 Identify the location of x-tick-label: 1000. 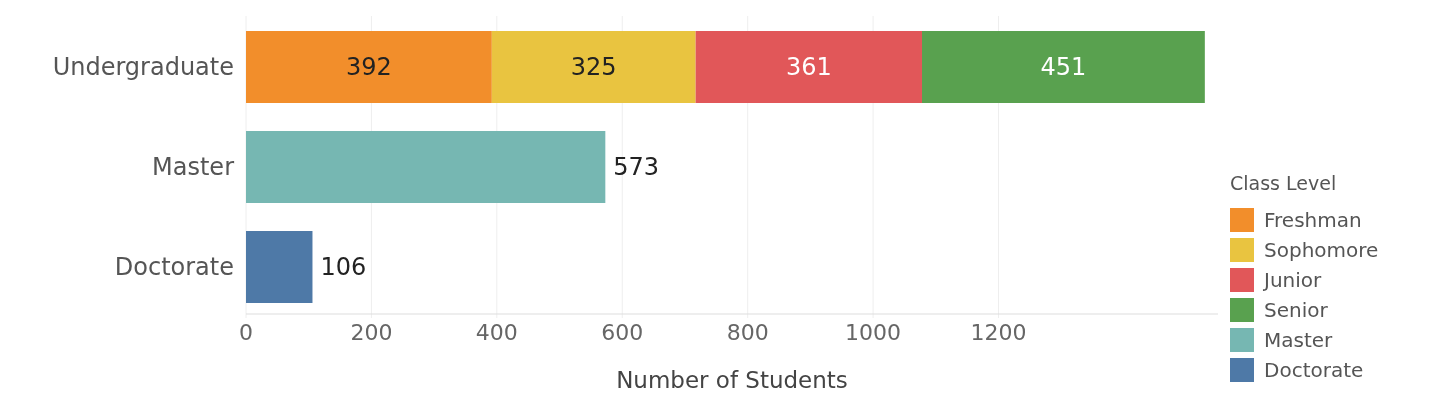
(873, 332).